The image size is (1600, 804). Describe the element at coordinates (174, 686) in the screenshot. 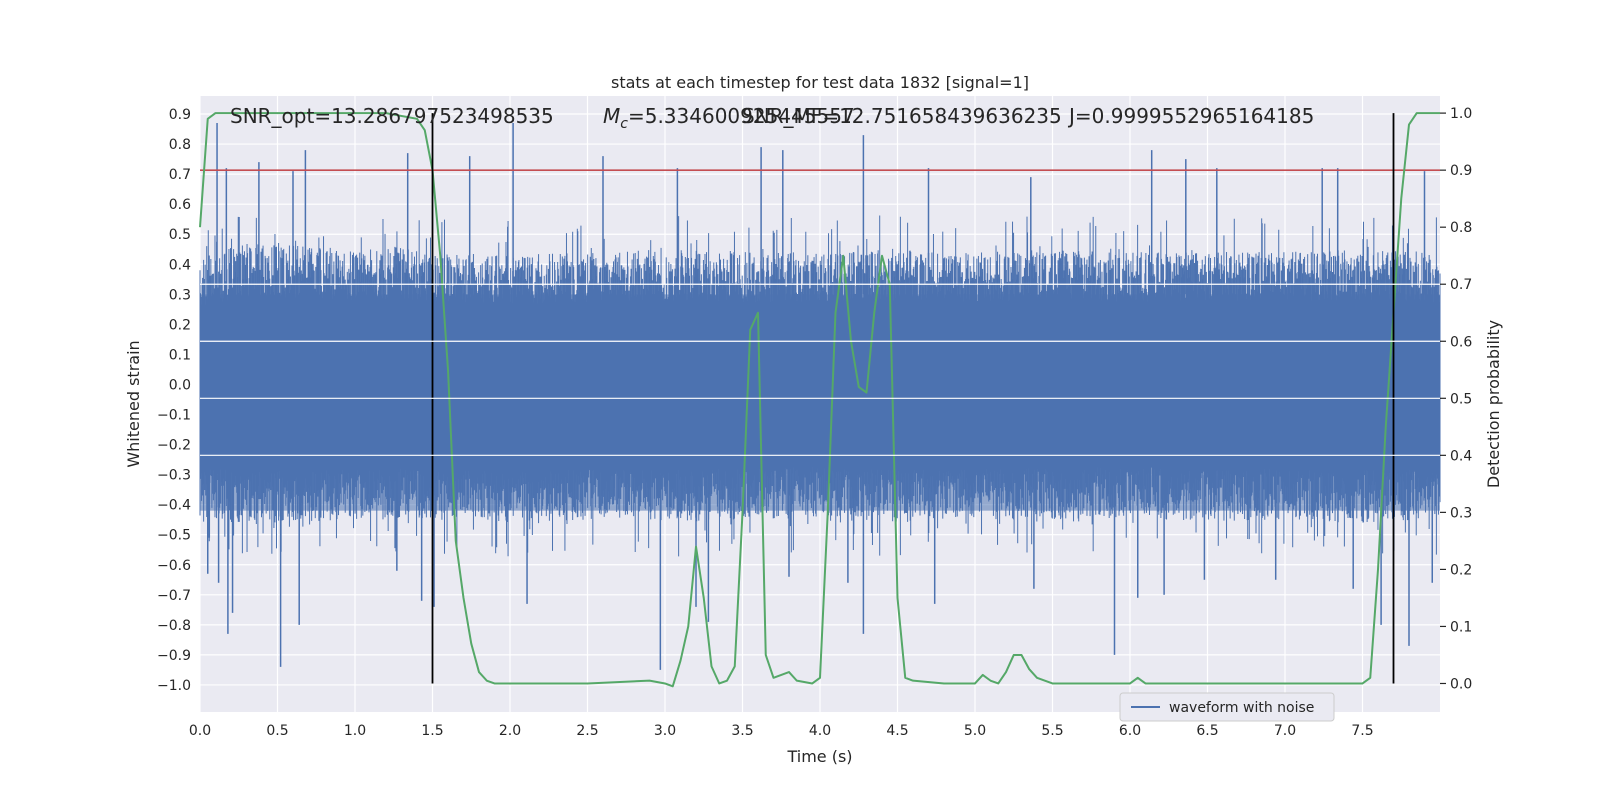

I see `left-y-tick-label-19: −1.0` at that location.